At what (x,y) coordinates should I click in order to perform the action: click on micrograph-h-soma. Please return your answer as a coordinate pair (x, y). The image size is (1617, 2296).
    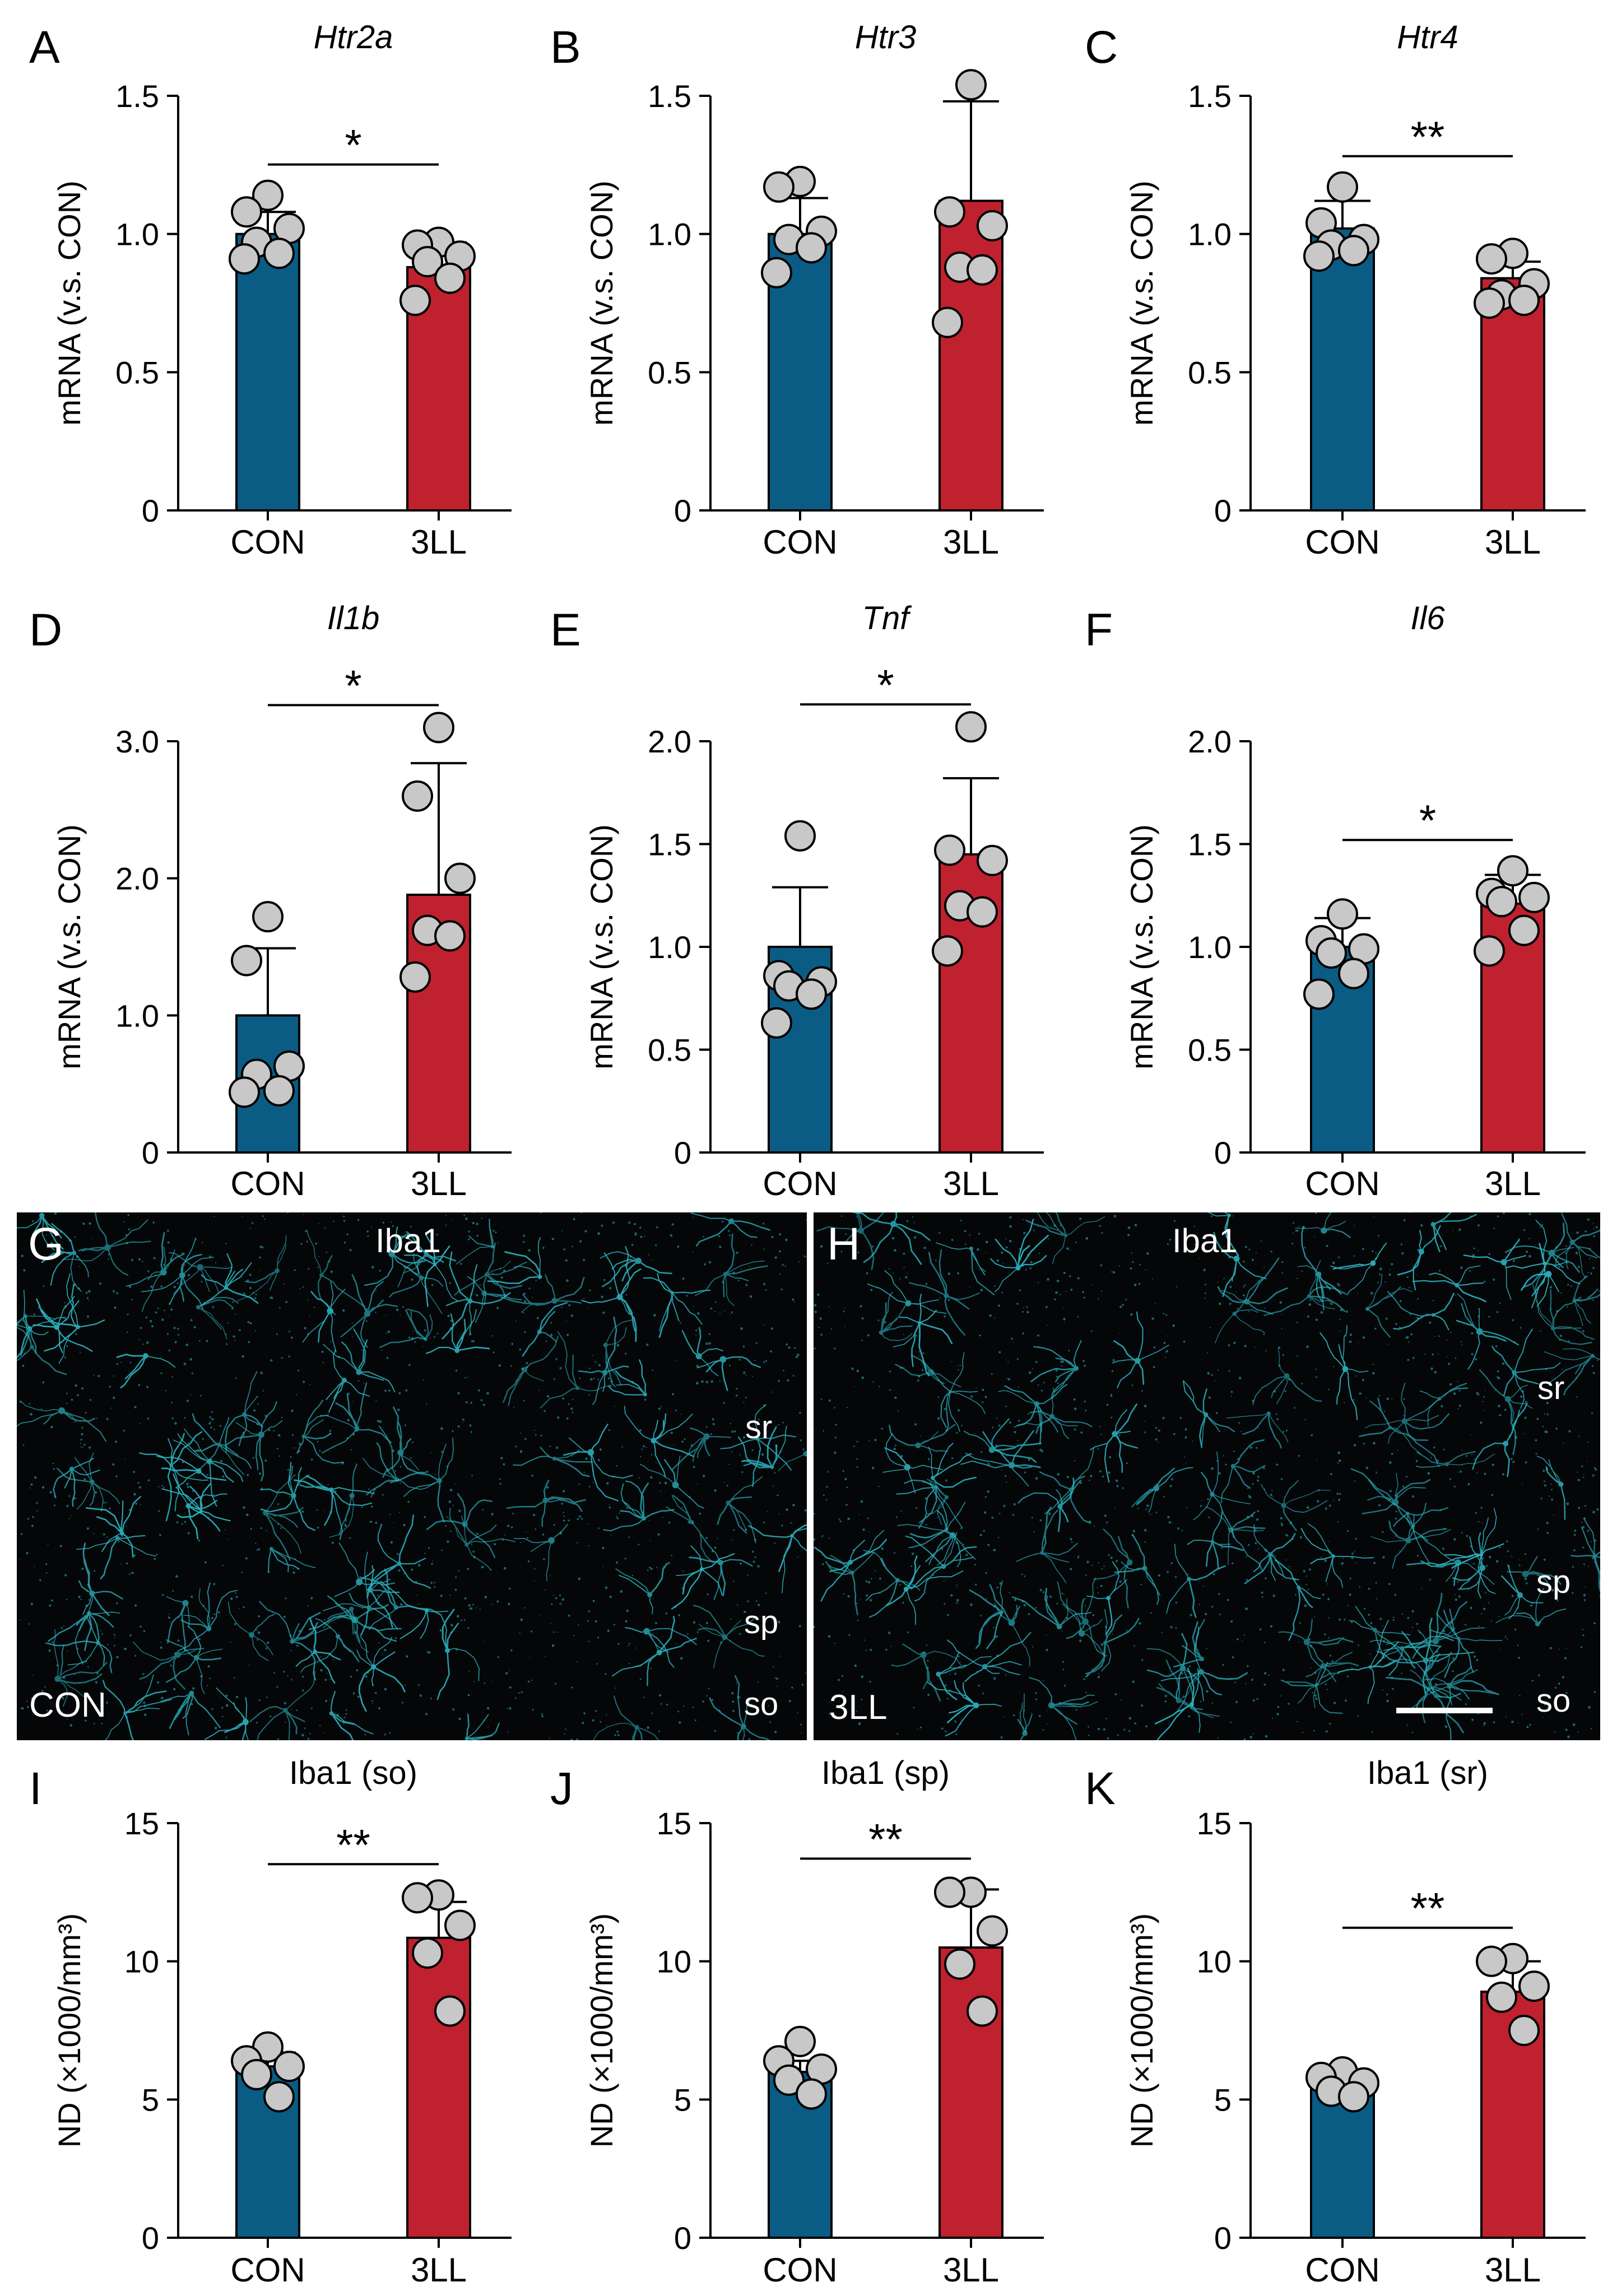
    Looking at the image, I should click on (946, 1497).